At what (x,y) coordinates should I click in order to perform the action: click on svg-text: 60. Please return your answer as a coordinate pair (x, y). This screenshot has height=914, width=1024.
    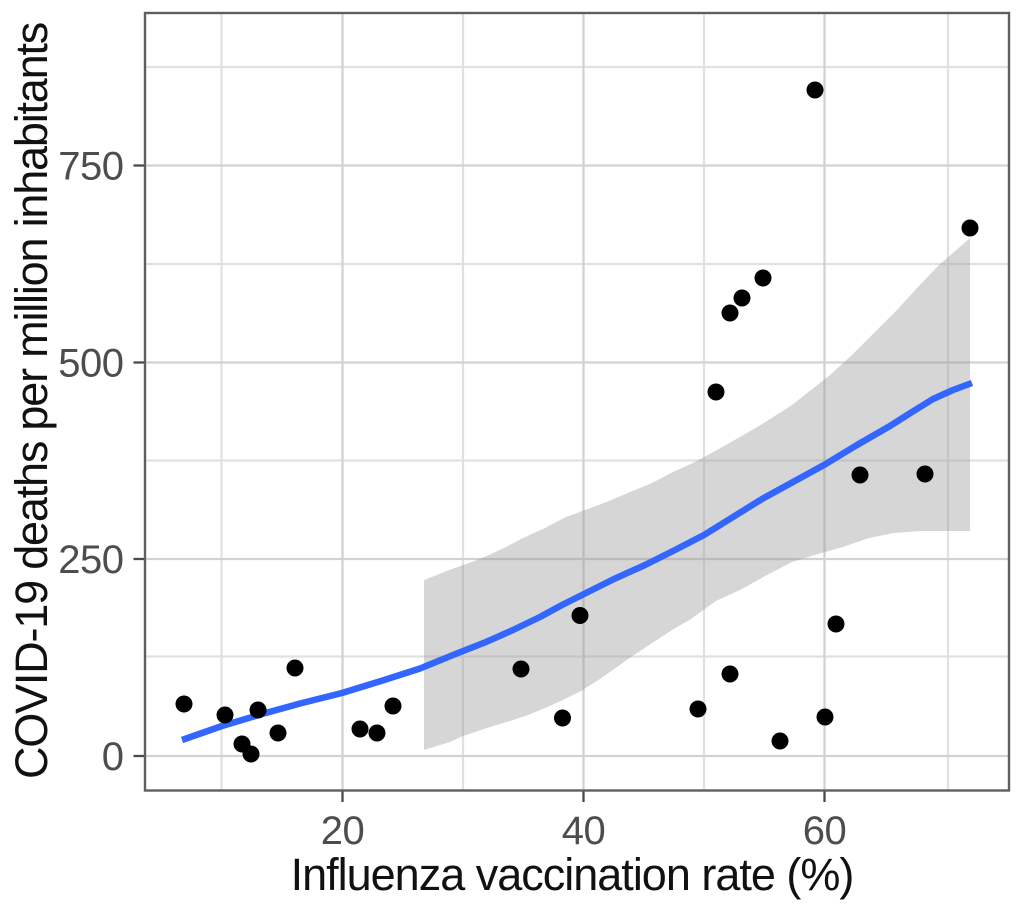
    Looking at the image, I should click on (825, 831).